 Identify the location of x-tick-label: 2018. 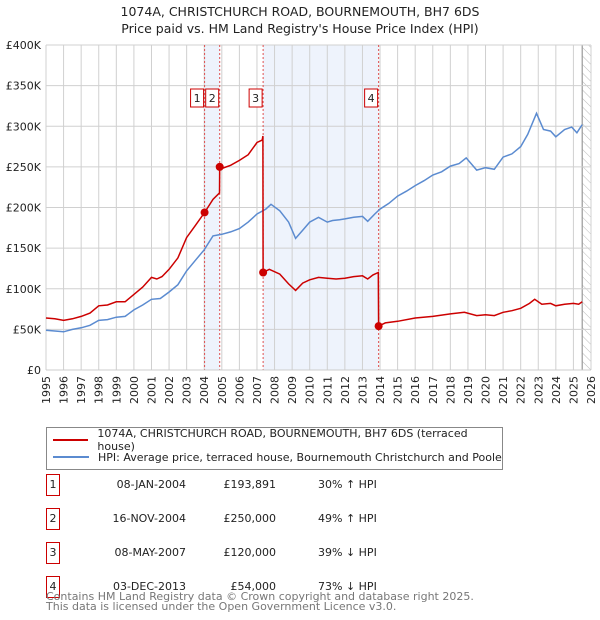
(450, 390).